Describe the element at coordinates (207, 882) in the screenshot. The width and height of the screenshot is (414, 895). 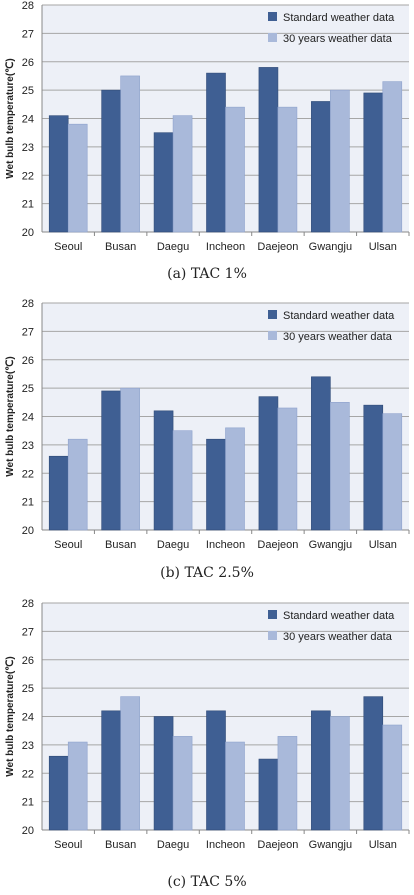
I see `caption-tac-5: (c) TAC 5%` at that location.